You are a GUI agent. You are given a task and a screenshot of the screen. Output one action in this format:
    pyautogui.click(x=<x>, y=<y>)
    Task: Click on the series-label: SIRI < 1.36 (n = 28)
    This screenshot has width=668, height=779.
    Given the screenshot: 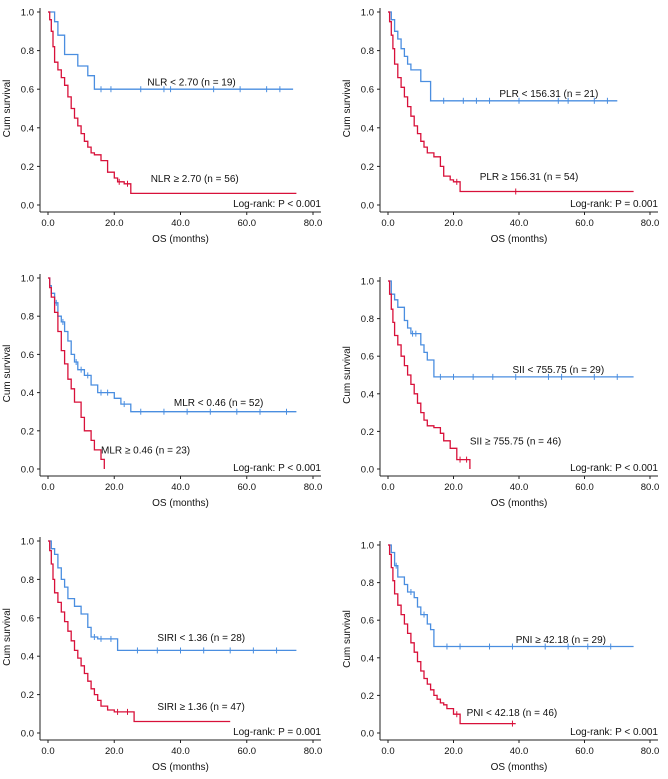 What is the action you would take?
    pyautogui.click(x=201, y=638)
    